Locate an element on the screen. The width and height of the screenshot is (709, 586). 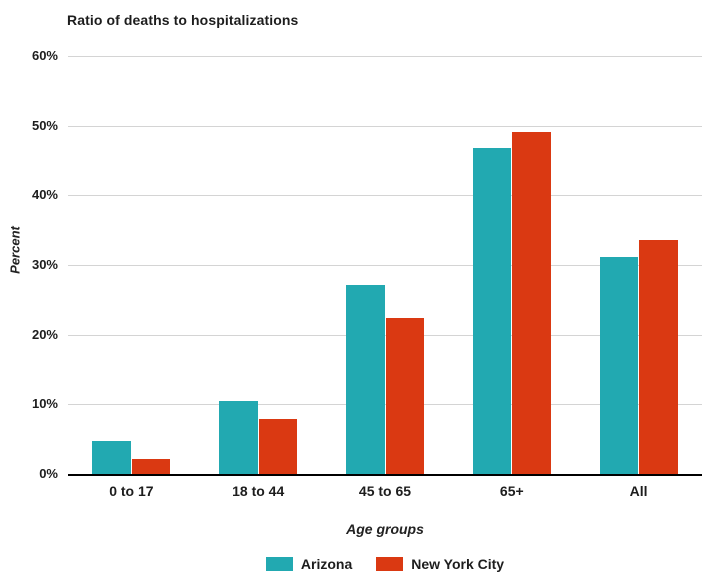
legend: Arizona New York City is located at coordinates (385, 564).